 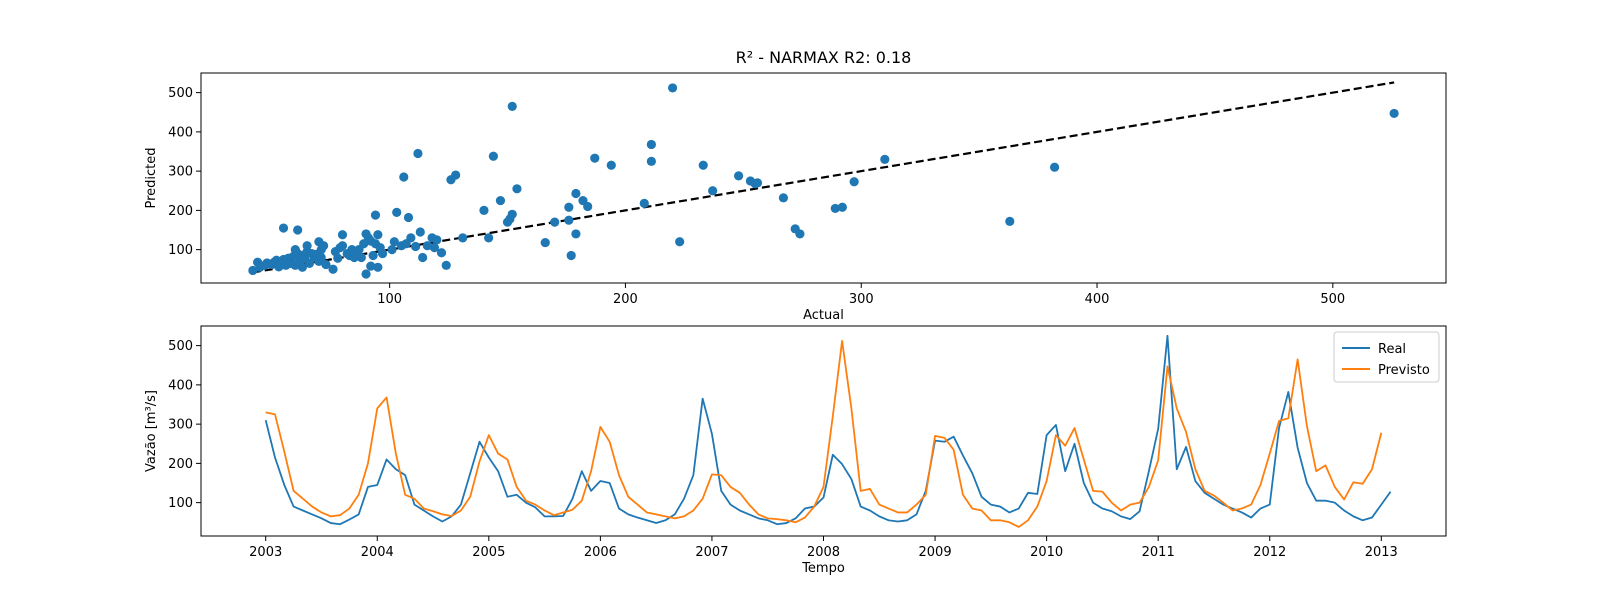 I want to click on timeseries-y-tick-label: 300, so click(x=180, y=425).